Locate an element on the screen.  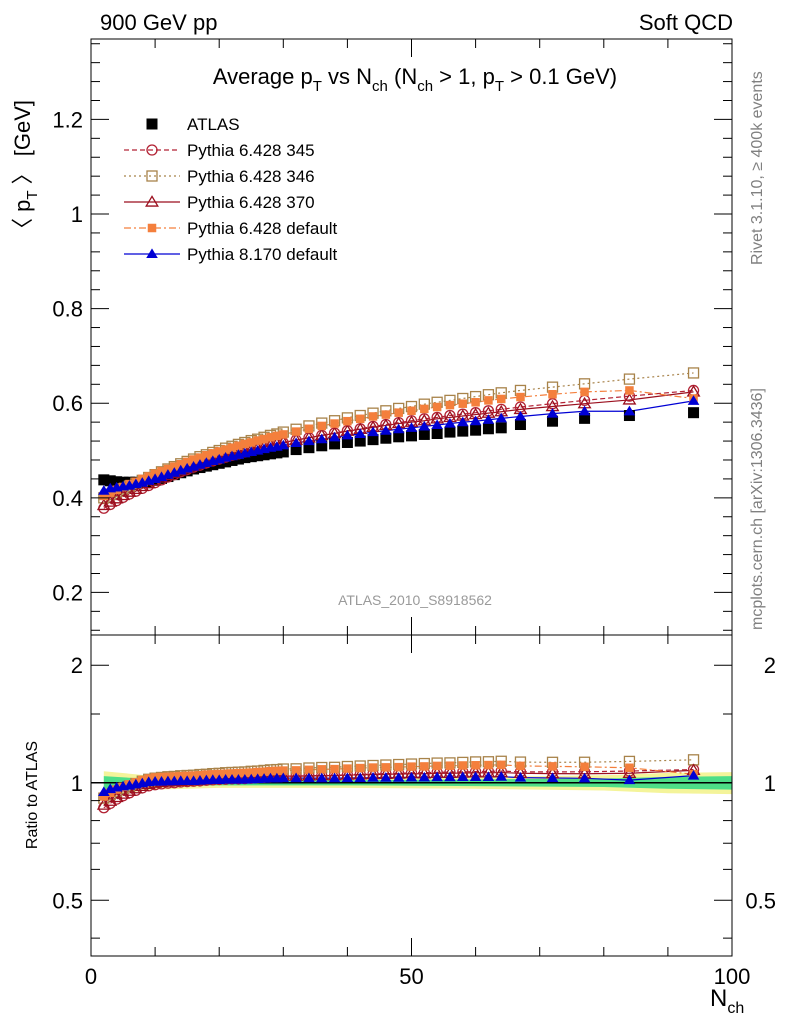
main-ytick-label: 0.4 is located at coordinates (67, 498).